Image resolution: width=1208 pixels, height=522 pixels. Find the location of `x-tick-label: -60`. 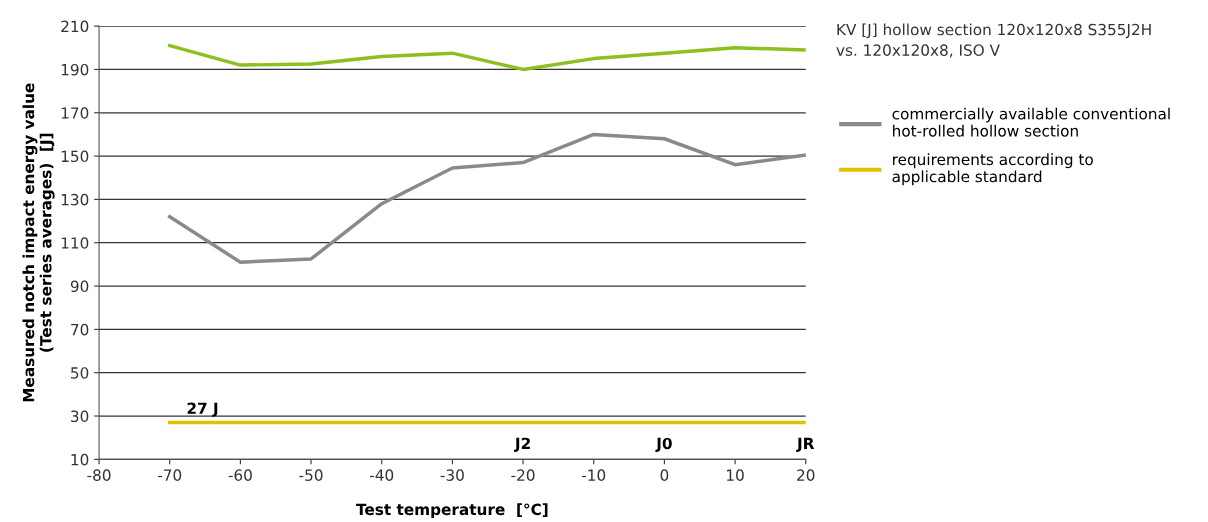

x-tick-label: -60 is located at coordinates (240, 475).